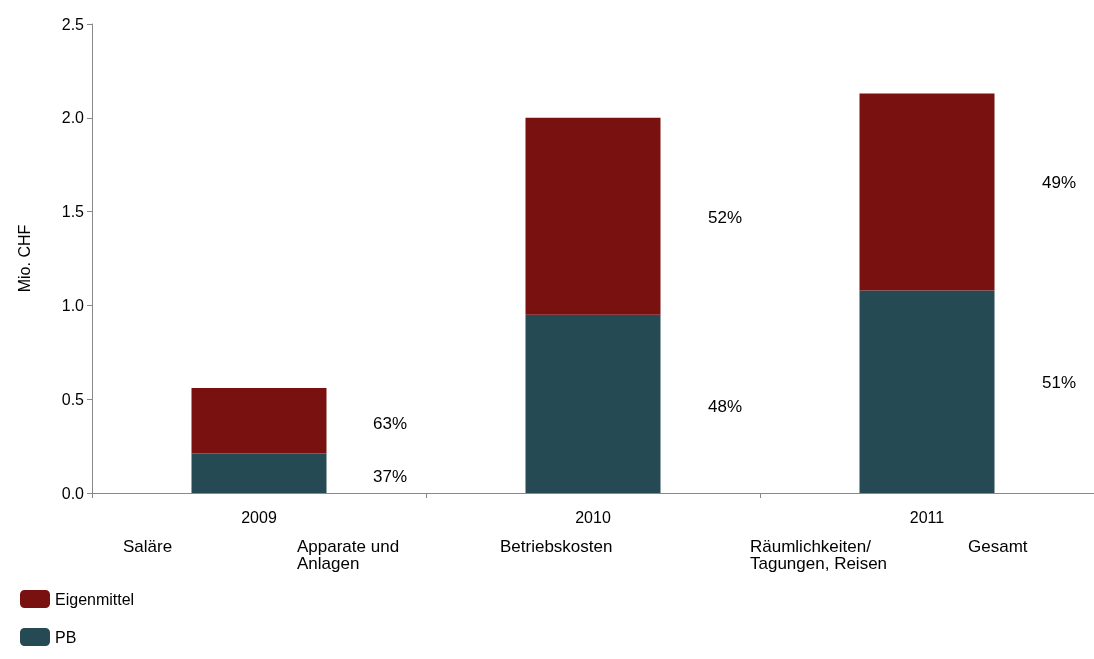 The image size is (1094, 659). What do you see at coordinates (73, 24) in the screenshot?
I see `y-tick-label: 2.5` at bounding box center [73, 24].